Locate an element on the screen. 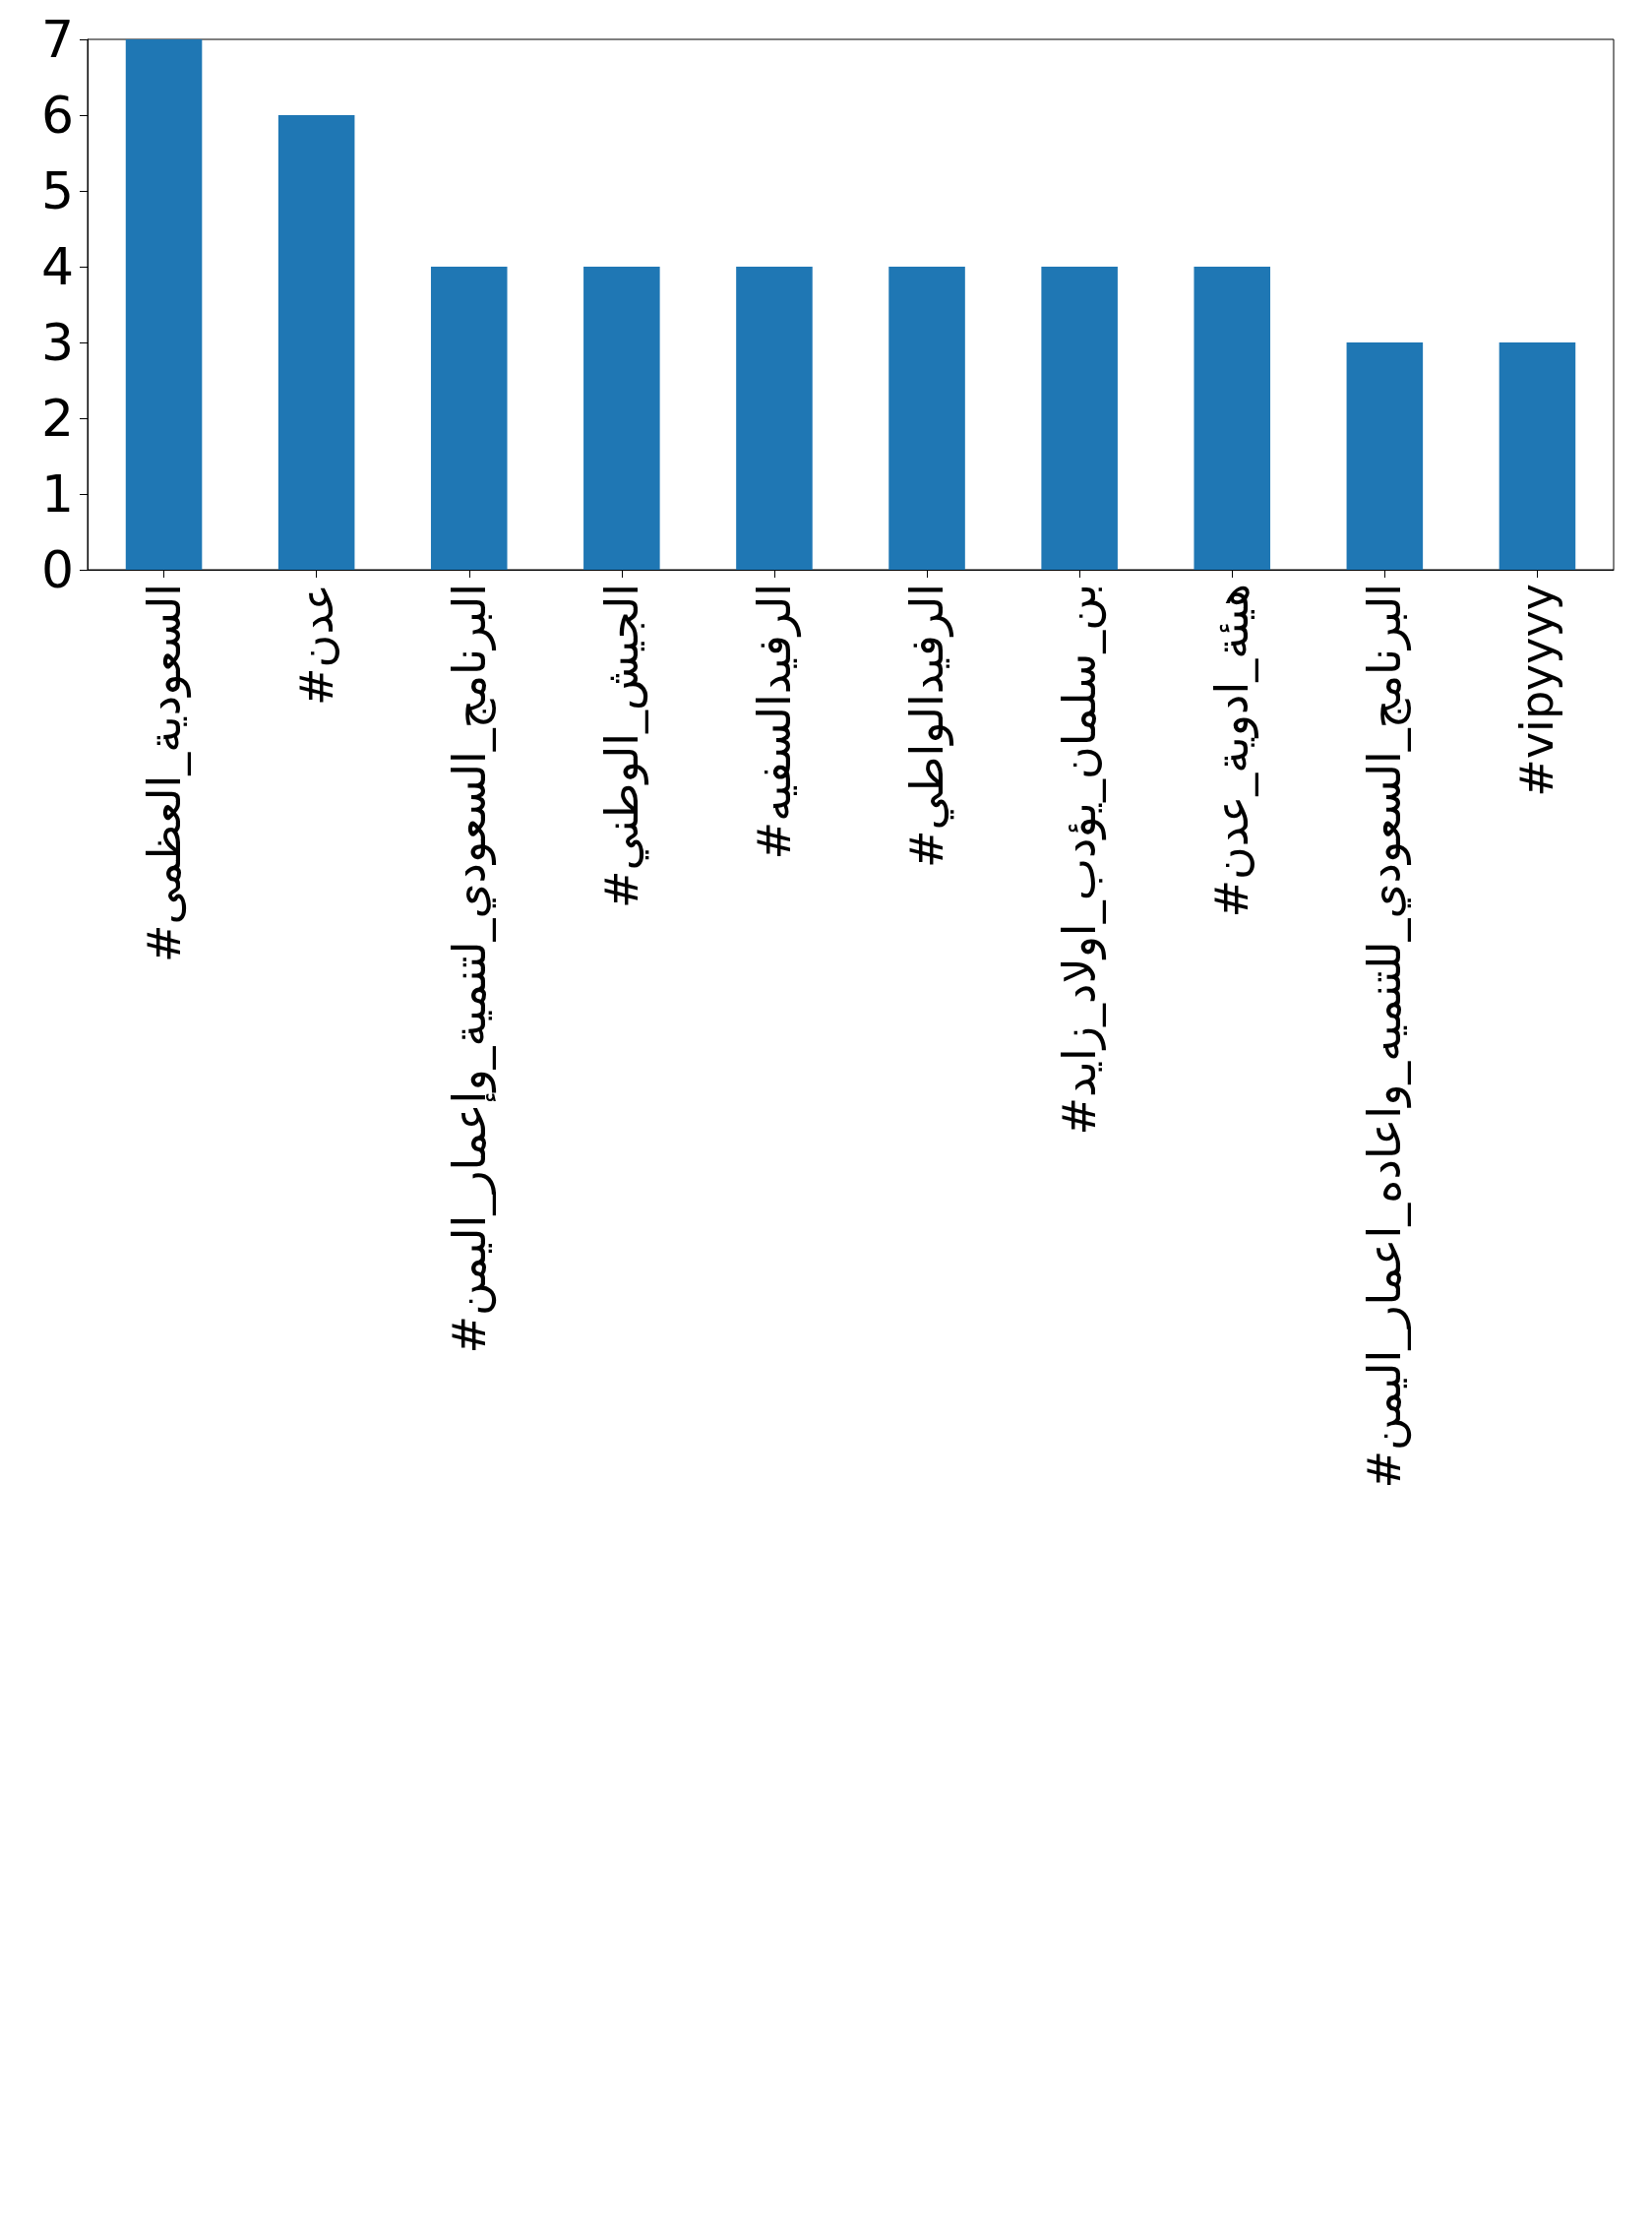  x-tick-label: #هيئة_ادوية_عدن is located at coordinates (1232, 751).